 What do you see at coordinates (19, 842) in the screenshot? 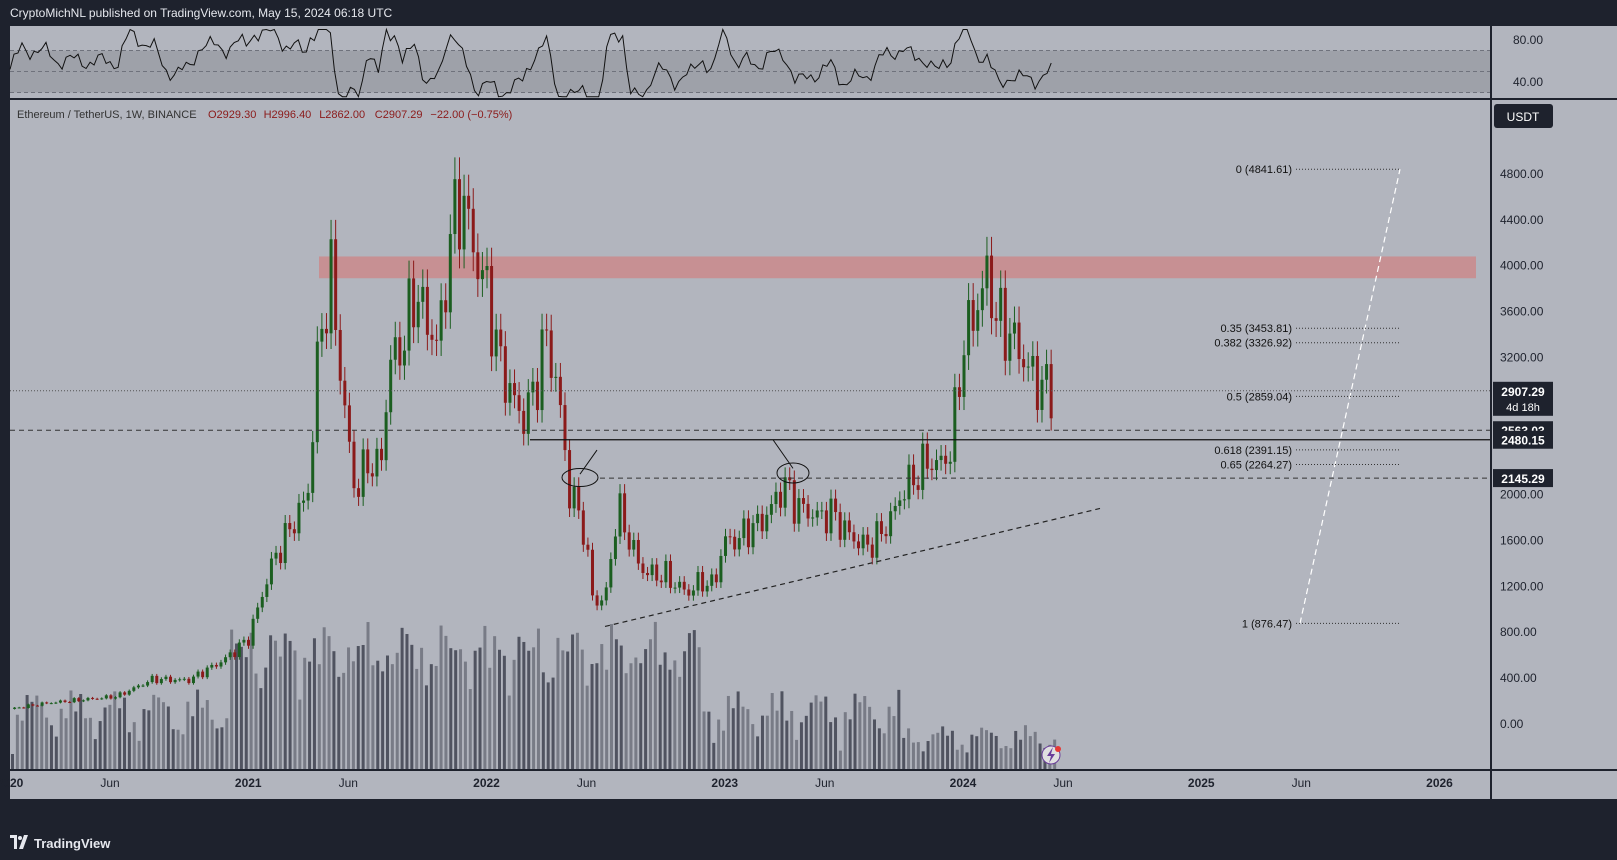
I see `tradingview-logo-icon` at bounding box center [19, 842].